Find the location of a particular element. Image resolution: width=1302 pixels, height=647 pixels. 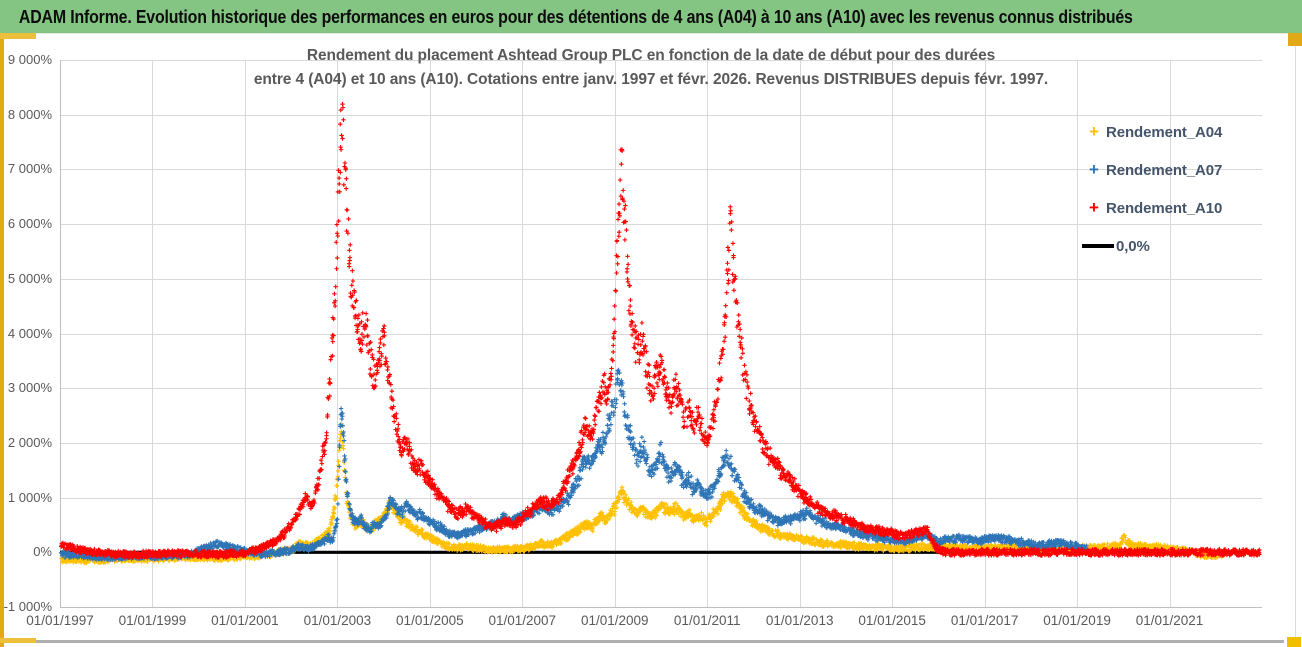

y-axis-label: 9 000% is located at coordinates (29, 59).